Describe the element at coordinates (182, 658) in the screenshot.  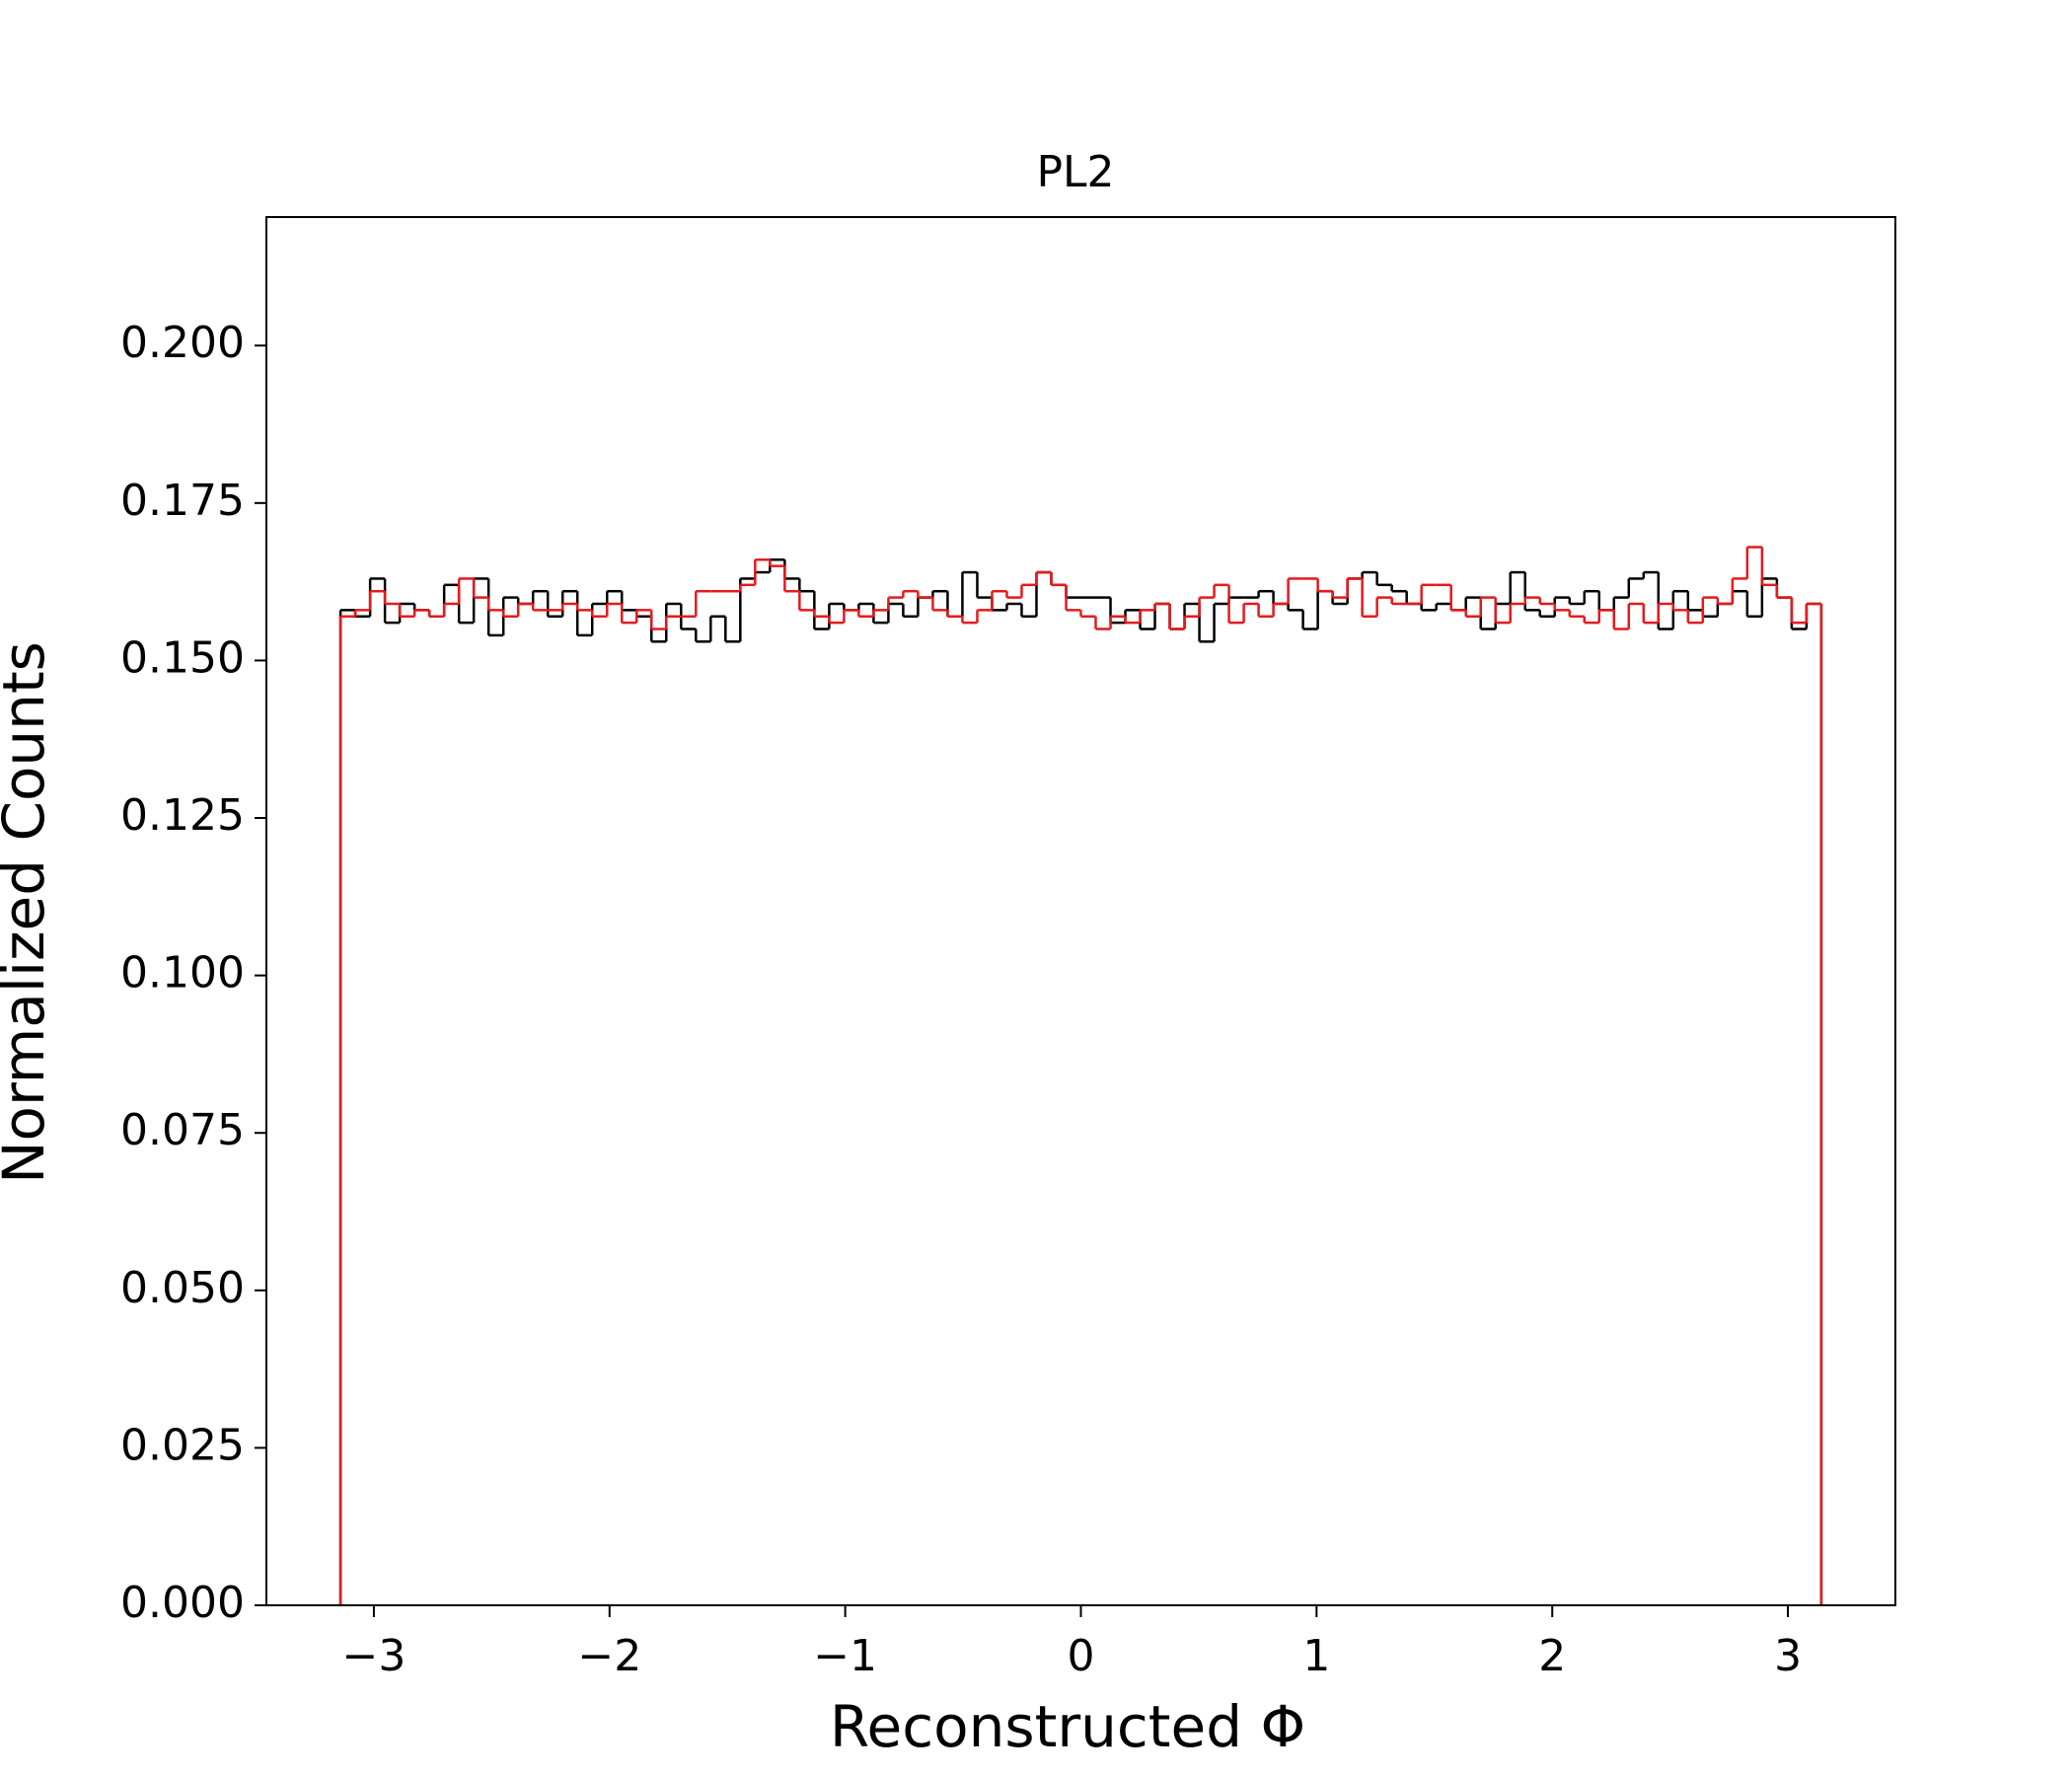
I see `y-tick-label: 0.150` at that location.